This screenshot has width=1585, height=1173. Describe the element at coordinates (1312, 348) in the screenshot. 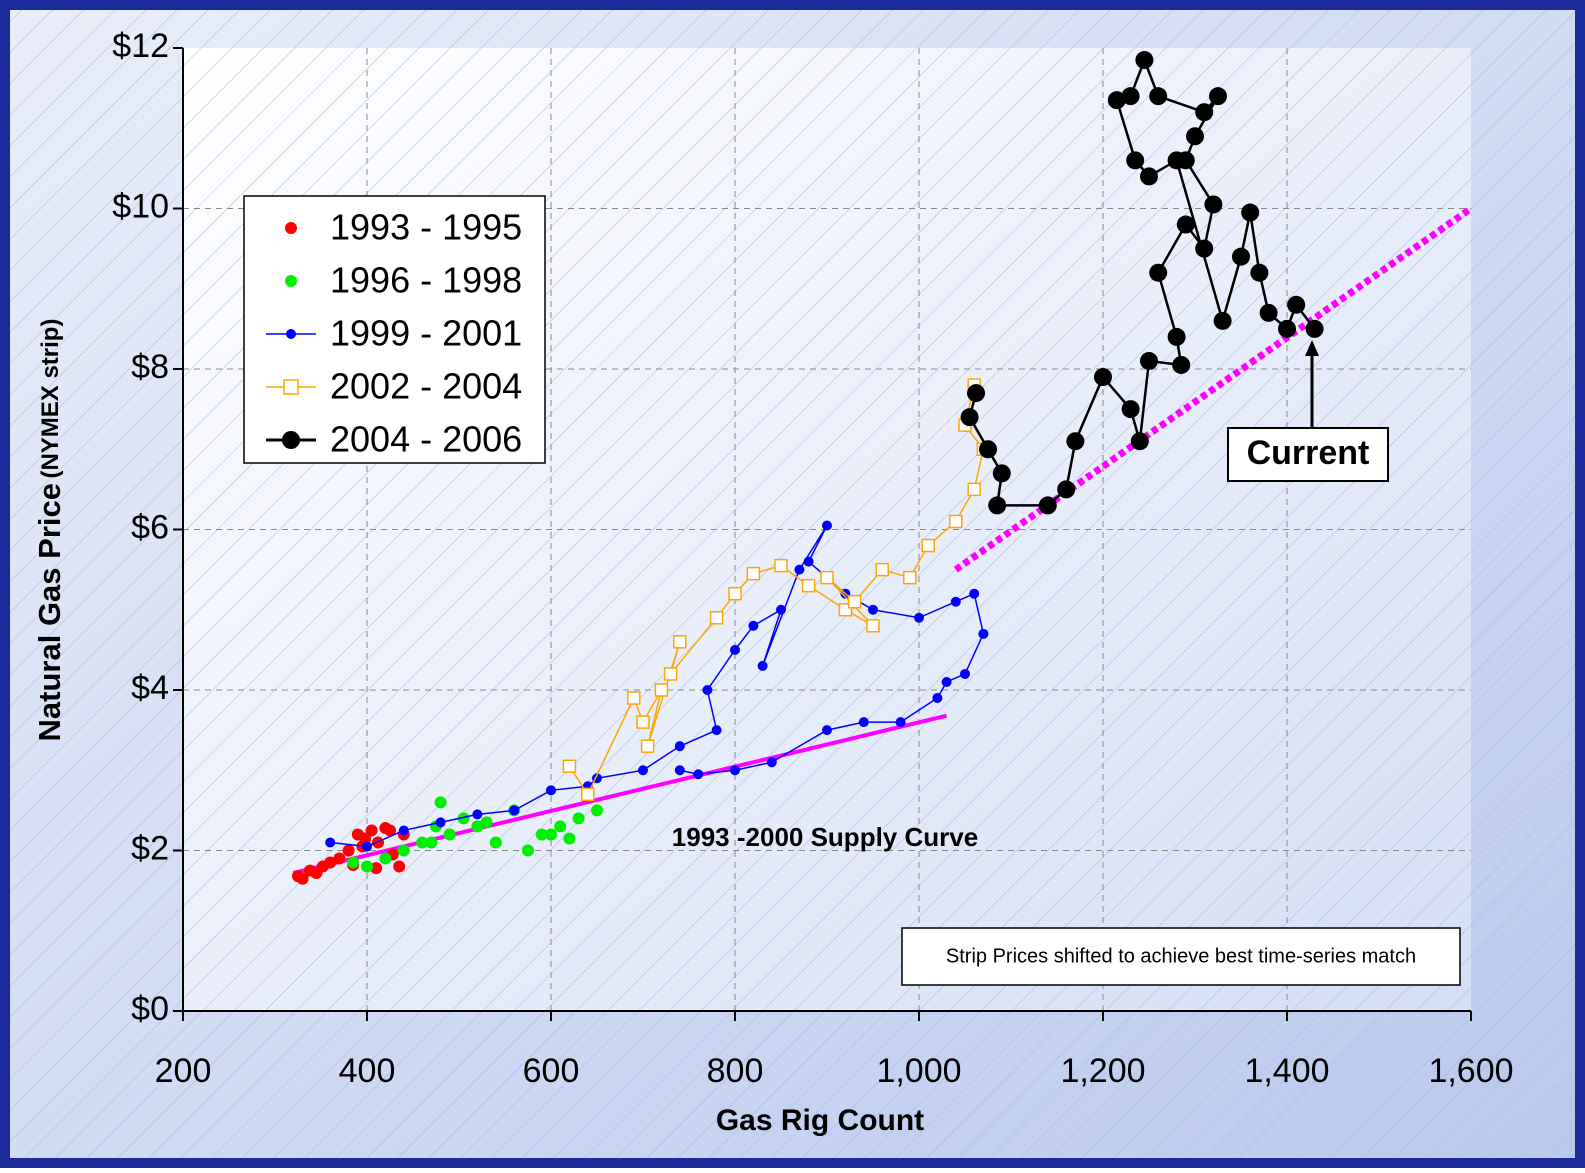

I see `current-arrowhead` at that location.